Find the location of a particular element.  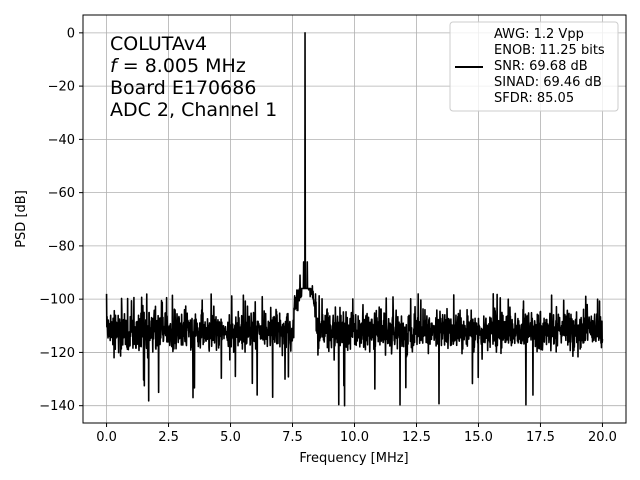

y-tick-label: −40 is located at coordinates (61, 140).